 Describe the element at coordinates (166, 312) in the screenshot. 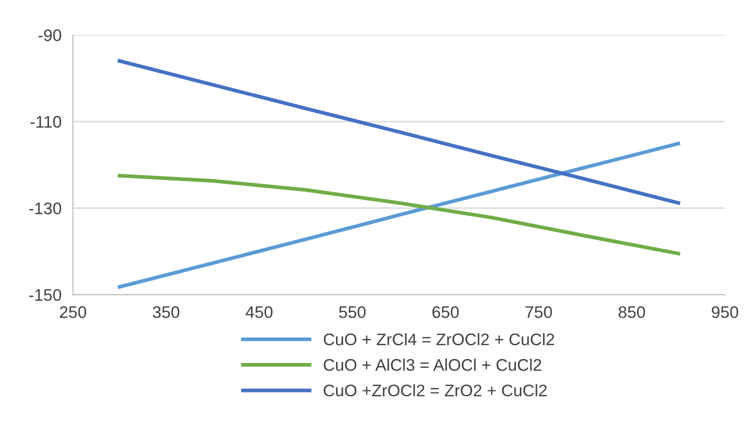

I see `x-tick-label: 350` at that location.